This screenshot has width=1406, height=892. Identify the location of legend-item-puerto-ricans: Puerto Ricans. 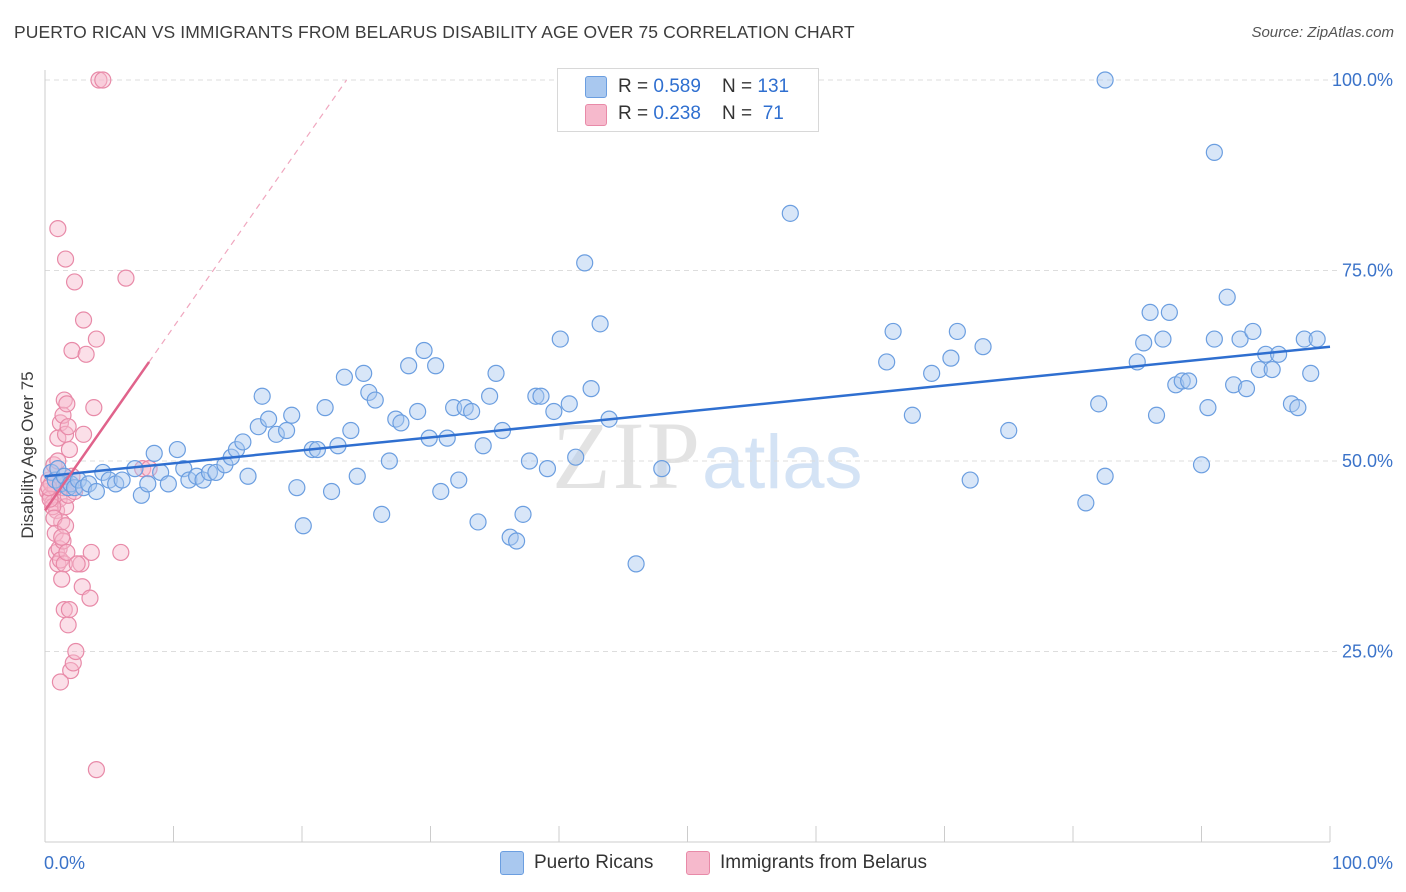
(576, 863).